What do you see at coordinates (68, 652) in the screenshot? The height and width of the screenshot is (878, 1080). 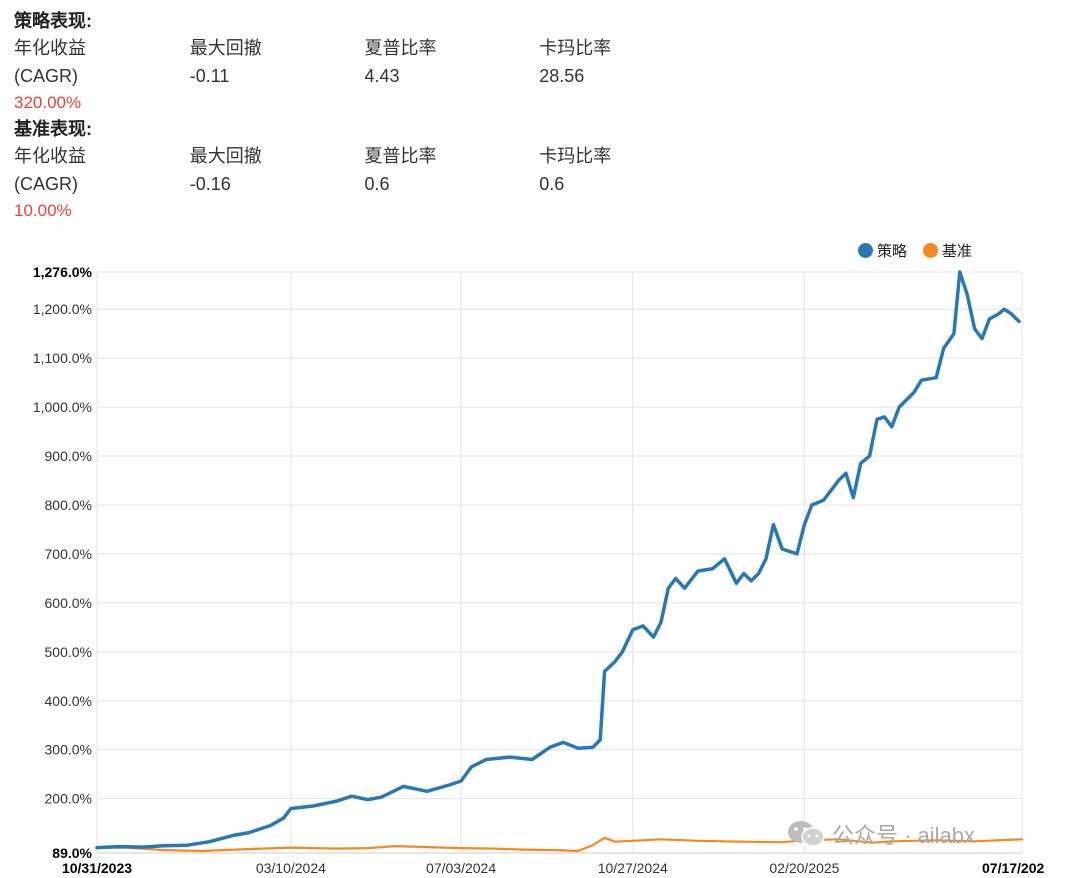 I see `y-tick-label: 500.0%` at bounding box center [68, 652].